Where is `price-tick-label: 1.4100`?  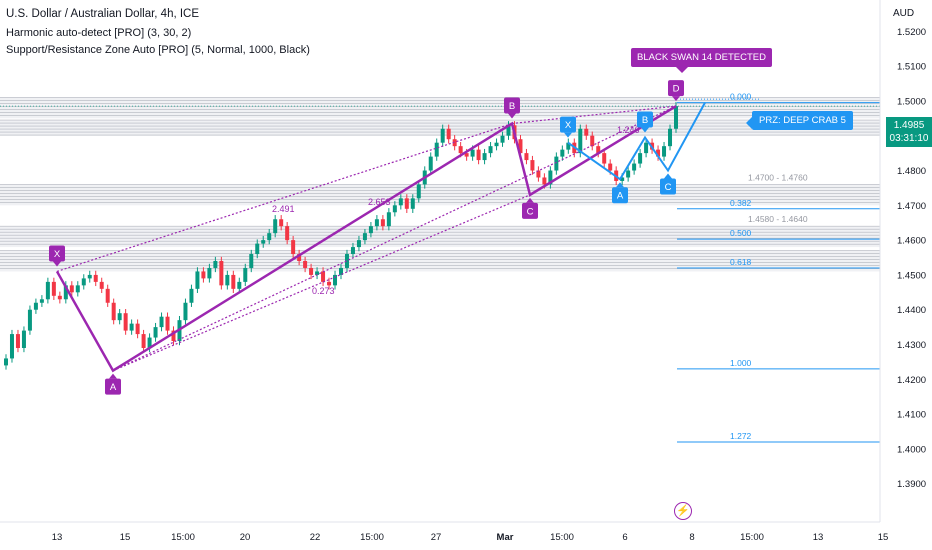
price-tick-label: 1.4100 is located at coordinates (911, 415).